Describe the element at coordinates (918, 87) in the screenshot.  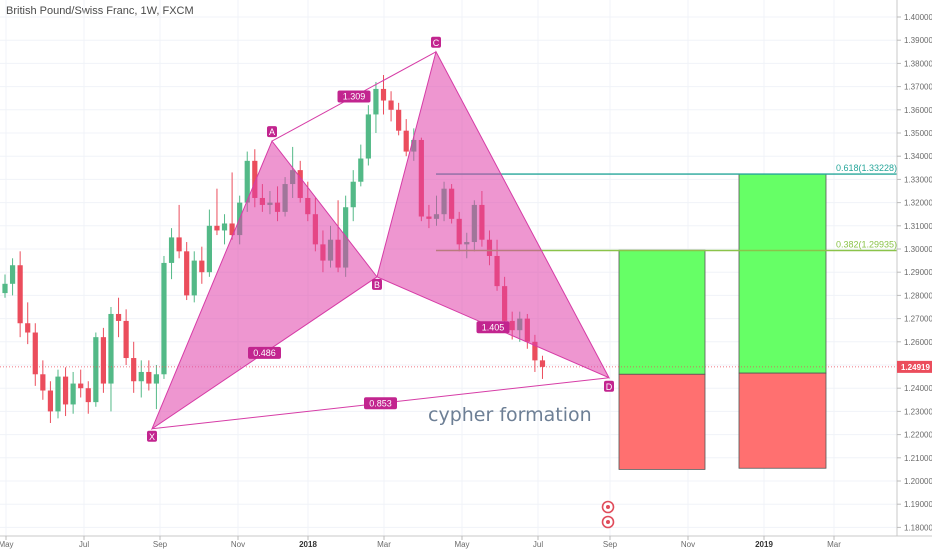
I see `price-tick-label: 1.37000` at that location.